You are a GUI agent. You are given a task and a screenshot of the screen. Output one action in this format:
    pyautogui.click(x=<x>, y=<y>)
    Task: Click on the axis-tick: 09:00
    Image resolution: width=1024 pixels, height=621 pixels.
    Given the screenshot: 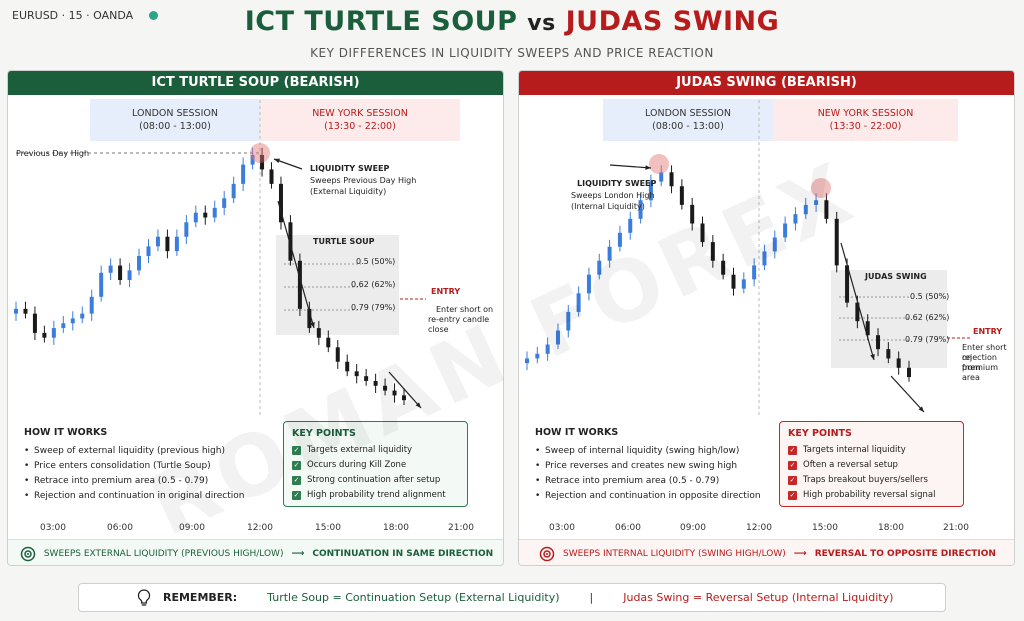 What is the action you would take?
    pyautogui.click(x=192, y=528)
    